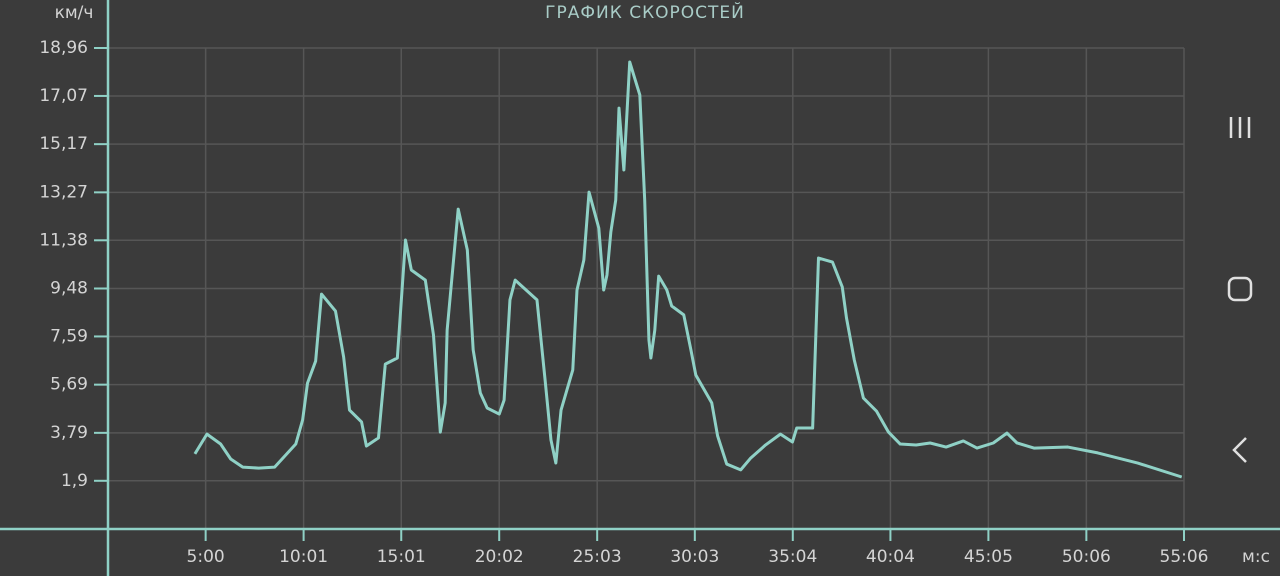 This screenshot has height=576, width=1280. Describe the element at coordinates (890, 557) in the screenshot. I see `x-tick-label: 40:04` at that location.